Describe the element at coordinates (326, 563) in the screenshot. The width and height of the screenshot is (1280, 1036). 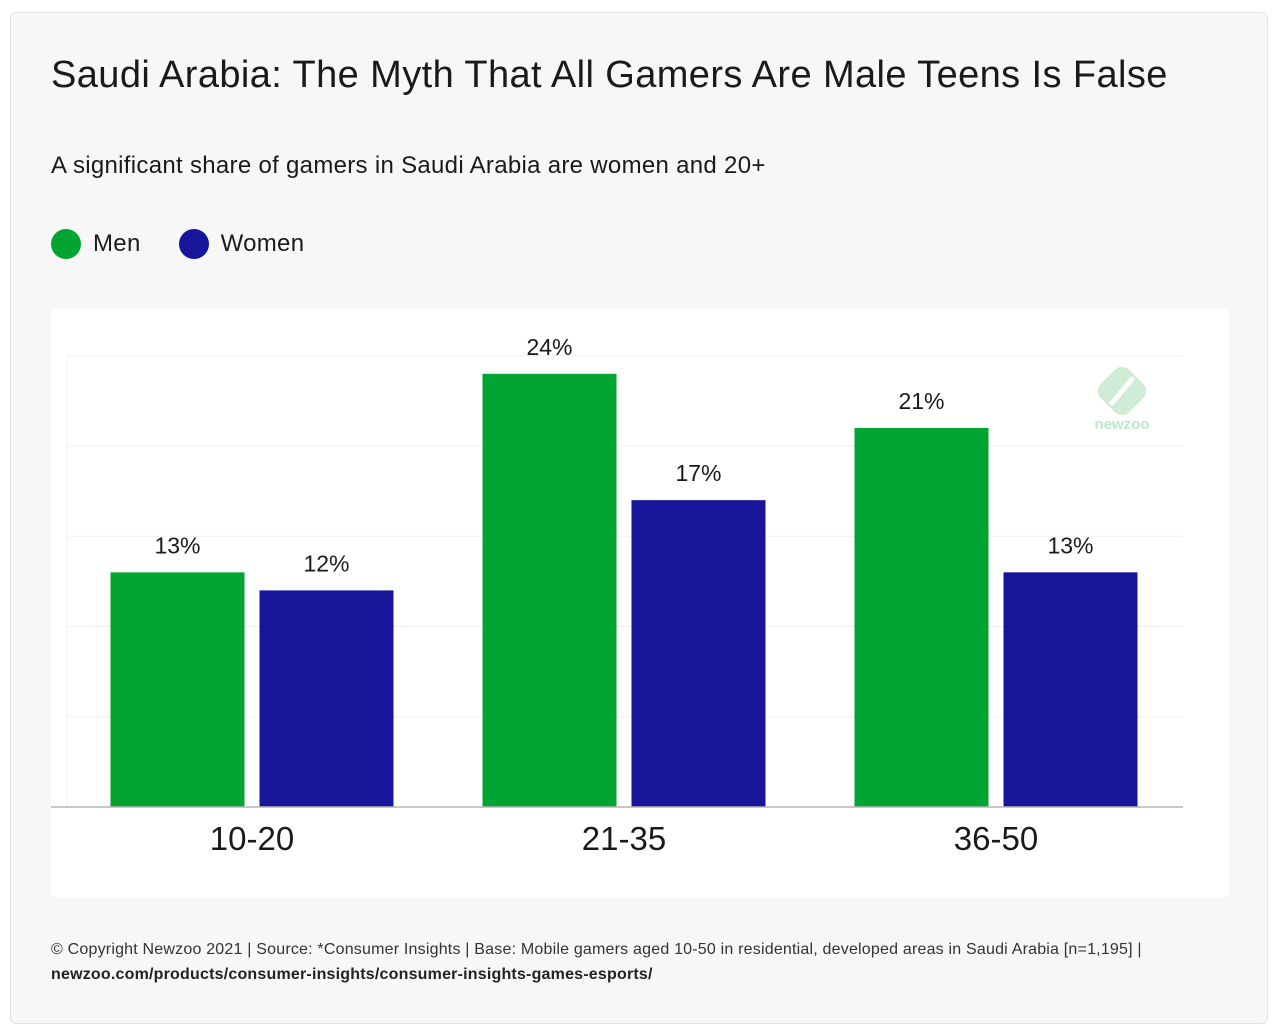
I see `data-label-women-10-20: 12%` at that location.